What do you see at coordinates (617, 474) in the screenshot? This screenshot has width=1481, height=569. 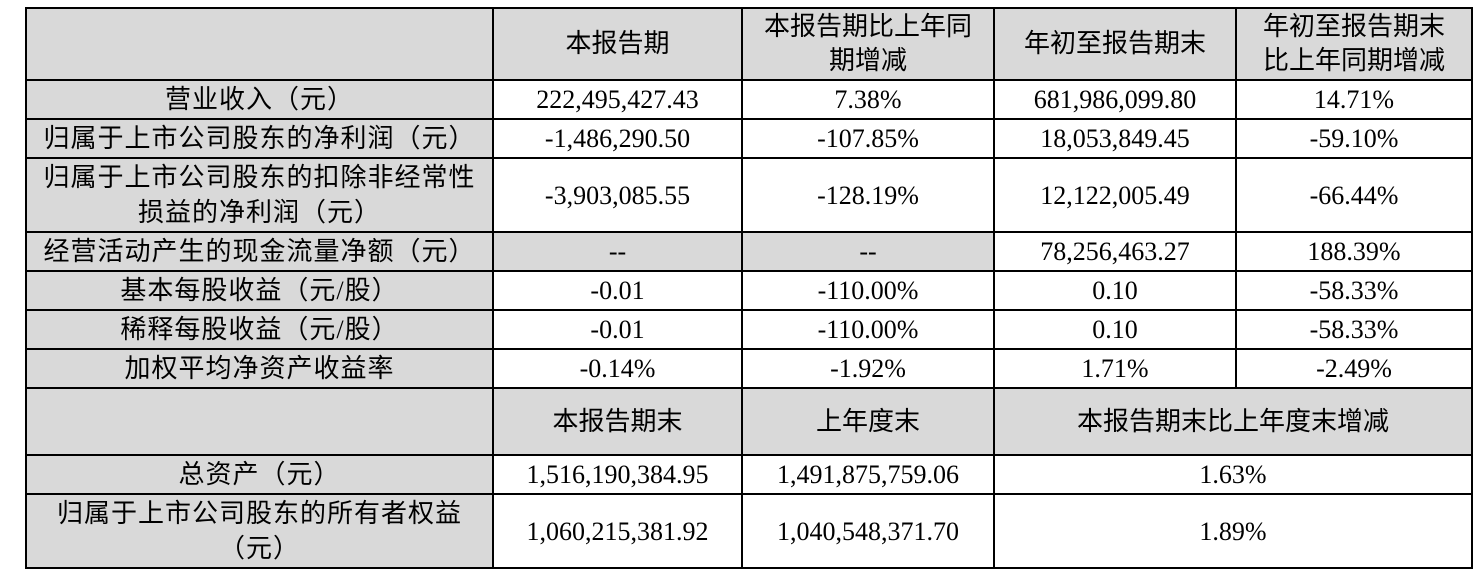 I see `value-cell: 1,516,190,384.95` at bounding box center [617, 474].